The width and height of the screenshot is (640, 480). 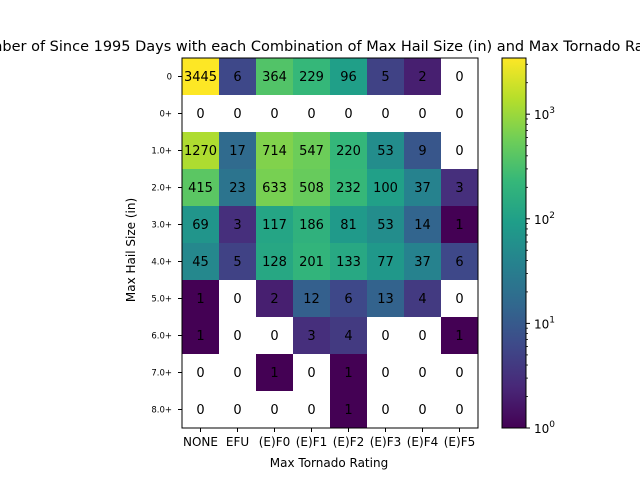 I want to click on y-axis: 0 0+ 1.0+ 2.0+ 3.0+ 4.0+ 5.0+ 6.0+ 7.0+ 8.0+, so click(x=166, y=244).